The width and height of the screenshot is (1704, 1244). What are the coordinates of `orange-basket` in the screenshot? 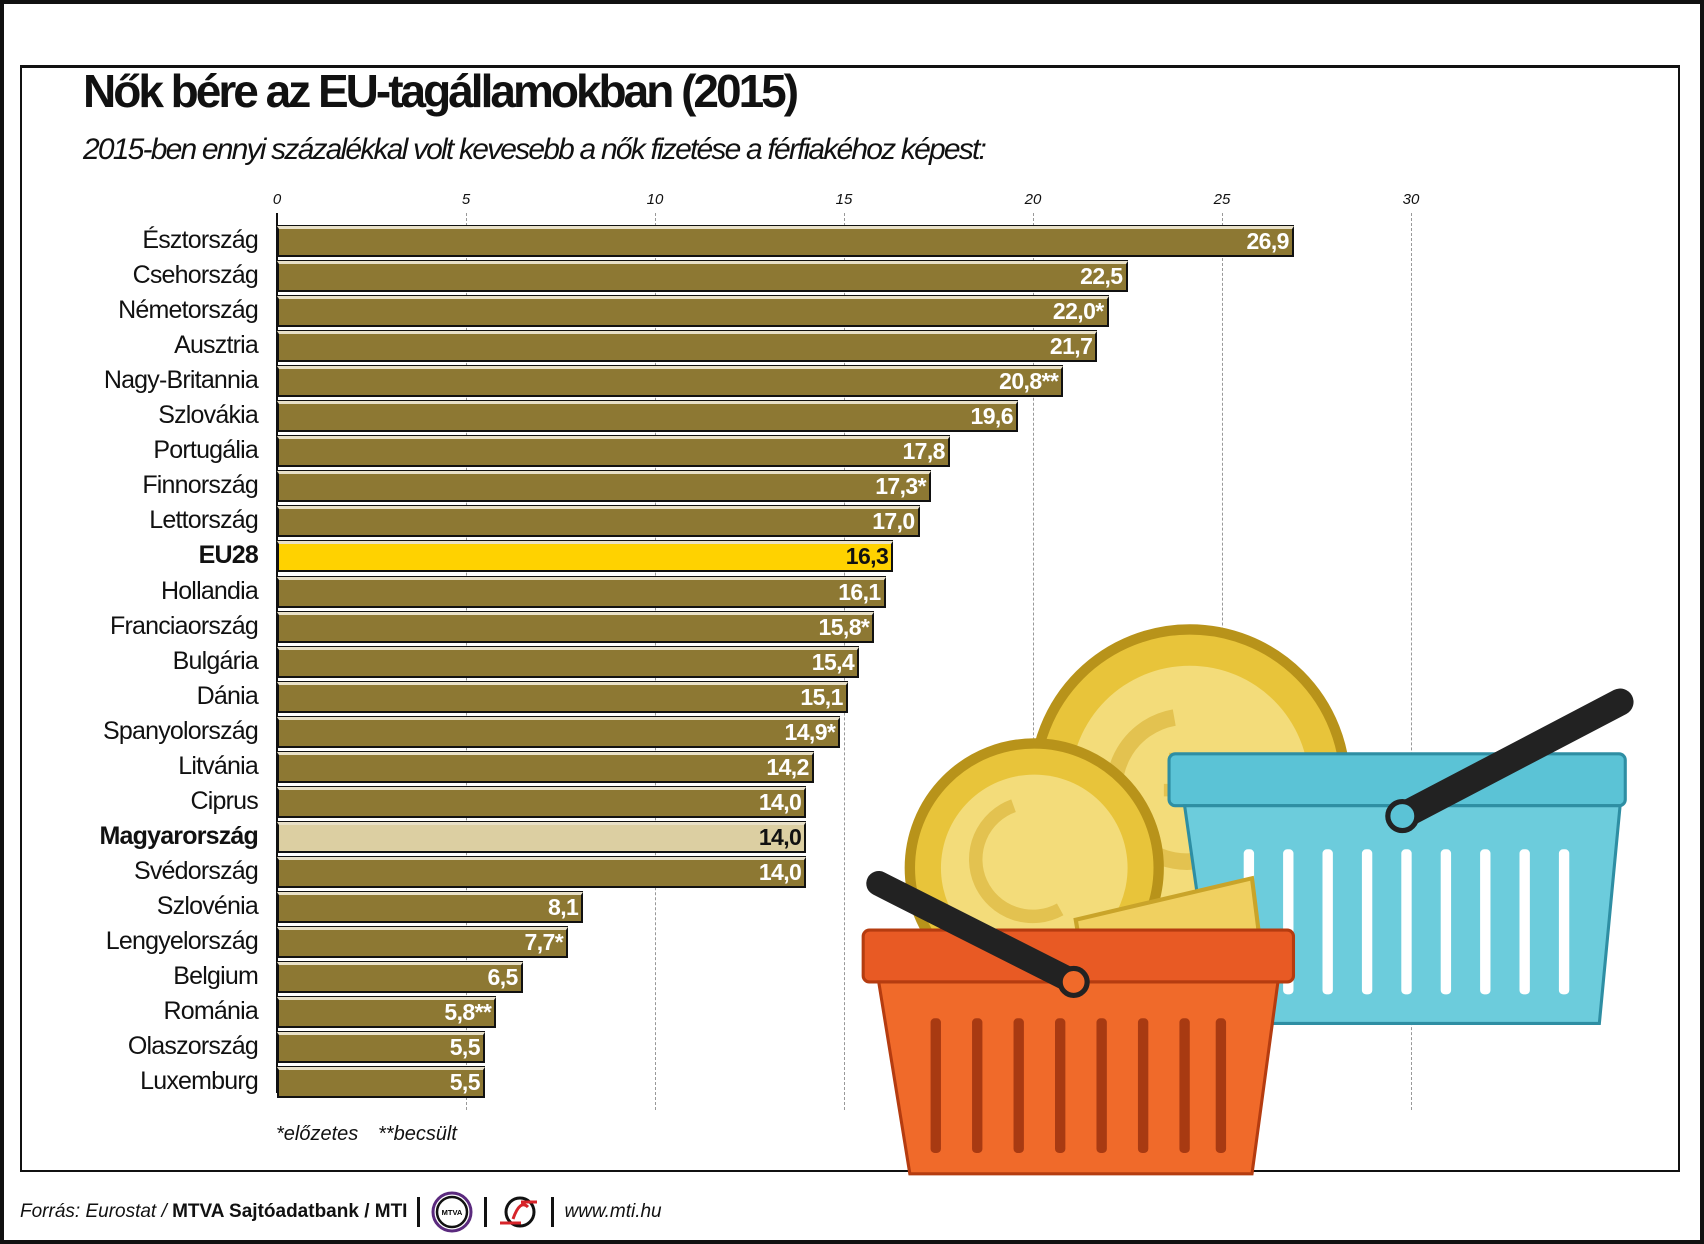 It's located at (1078, 957).